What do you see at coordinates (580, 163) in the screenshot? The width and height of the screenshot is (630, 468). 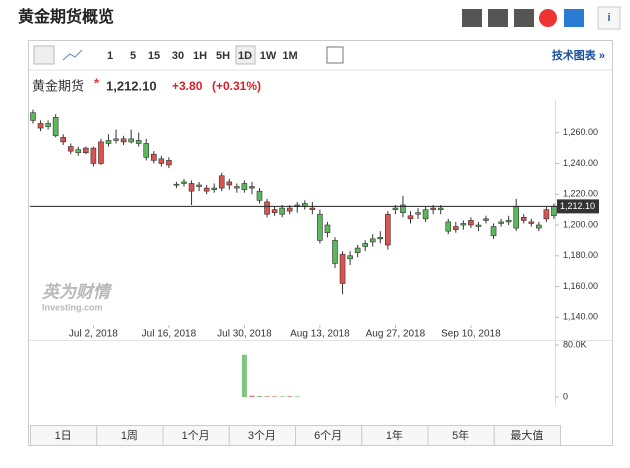 I see `y-tick-label: 1,240.00` at bounding box center [580, 163].